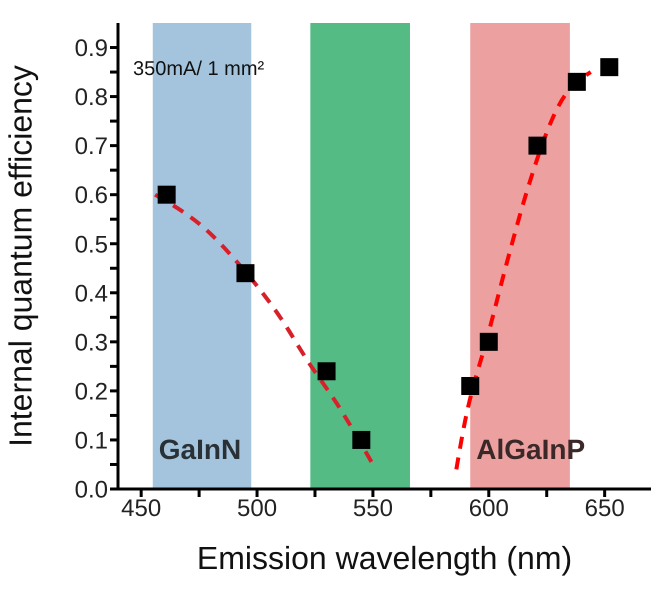 Image resolution: width=659 pixels, height=592 pixels. I want to click on x-axis-title: Emission wavelength (nm), so click(384, 558).